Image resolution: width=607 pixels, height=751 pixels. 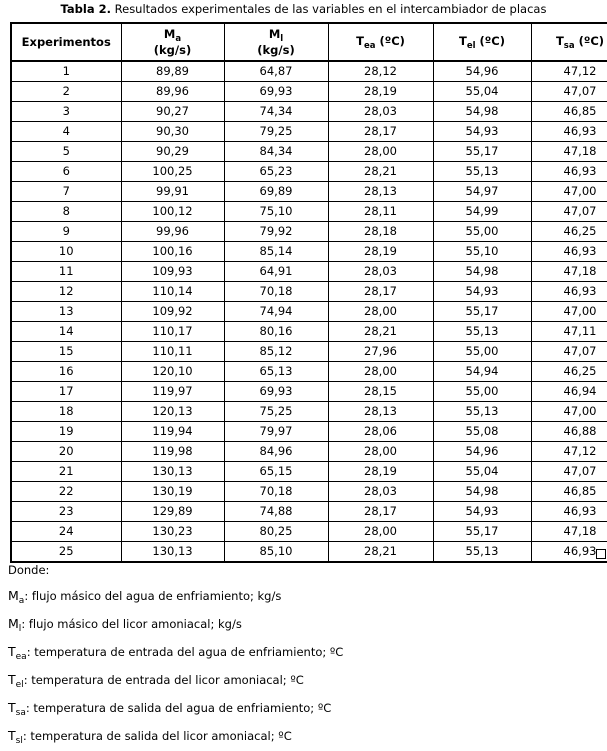 I want to click on column-header-subscript-2: l, so click(x=282, y=39).